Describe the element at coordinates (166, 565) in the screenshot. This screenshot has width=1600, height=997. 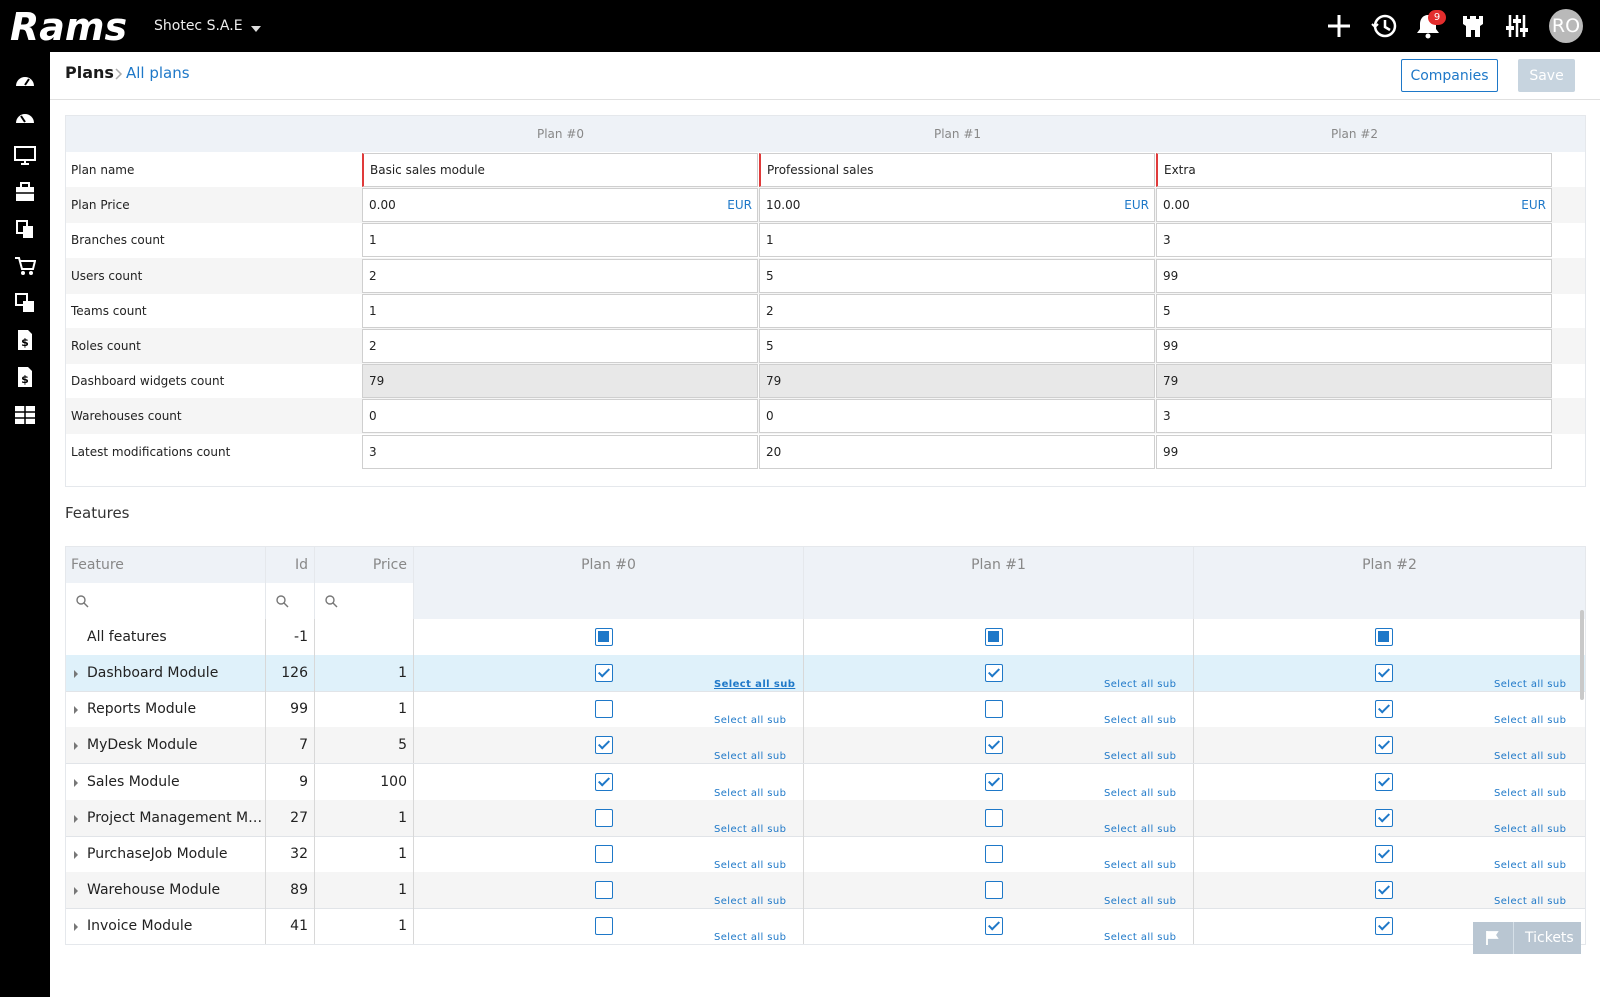
I see `feature-column-header: Feature` at that location.